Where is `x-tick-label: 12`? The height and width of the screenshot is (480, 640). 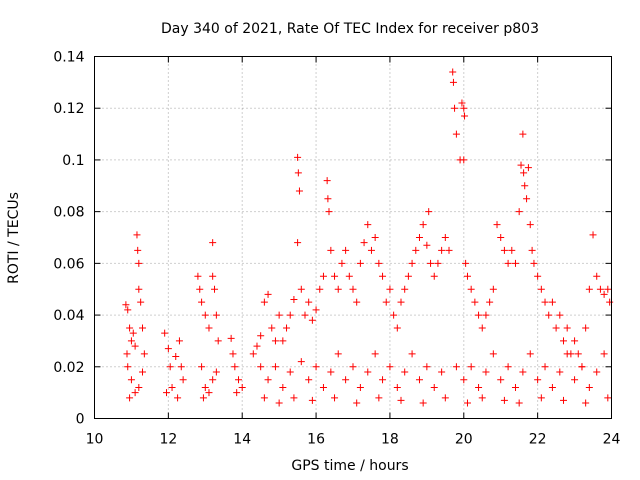 x-tick-label: 12 is located at coordinates (168, 440).